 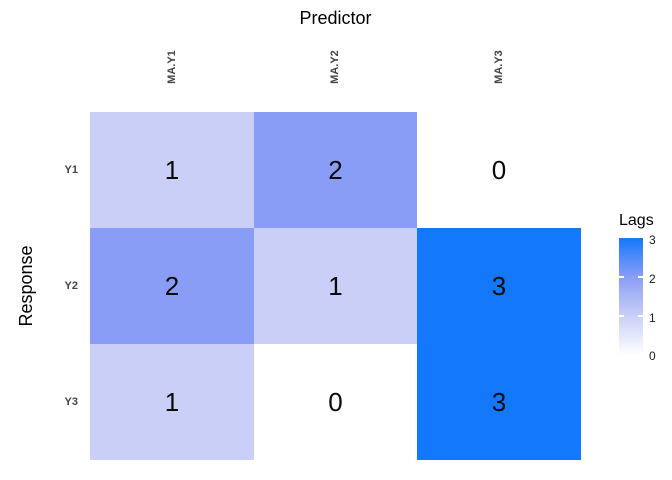 I want to click on legend-gradient-bar, so click(x=631, y=296).